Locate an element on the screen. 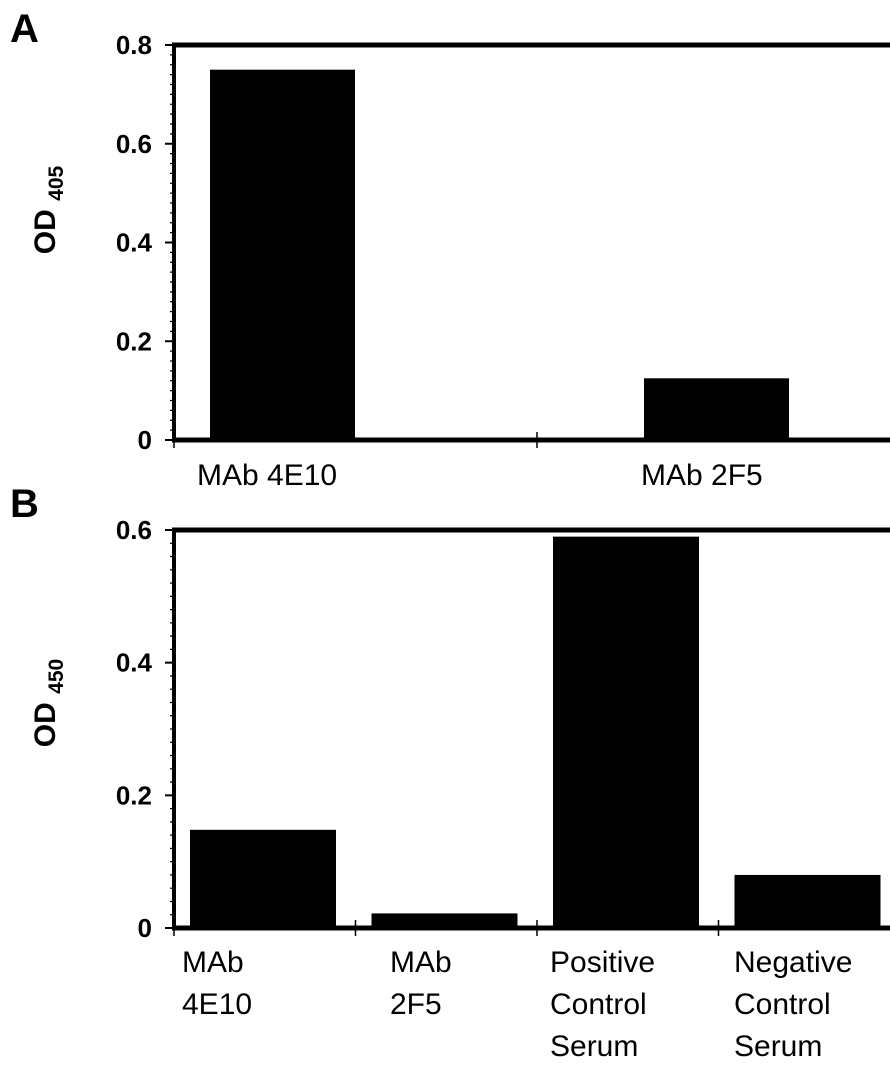 The height and width of the screenshot is (1065, 890). panel-a-ytick-label: 0.8 is located at coordinates (134, 45).